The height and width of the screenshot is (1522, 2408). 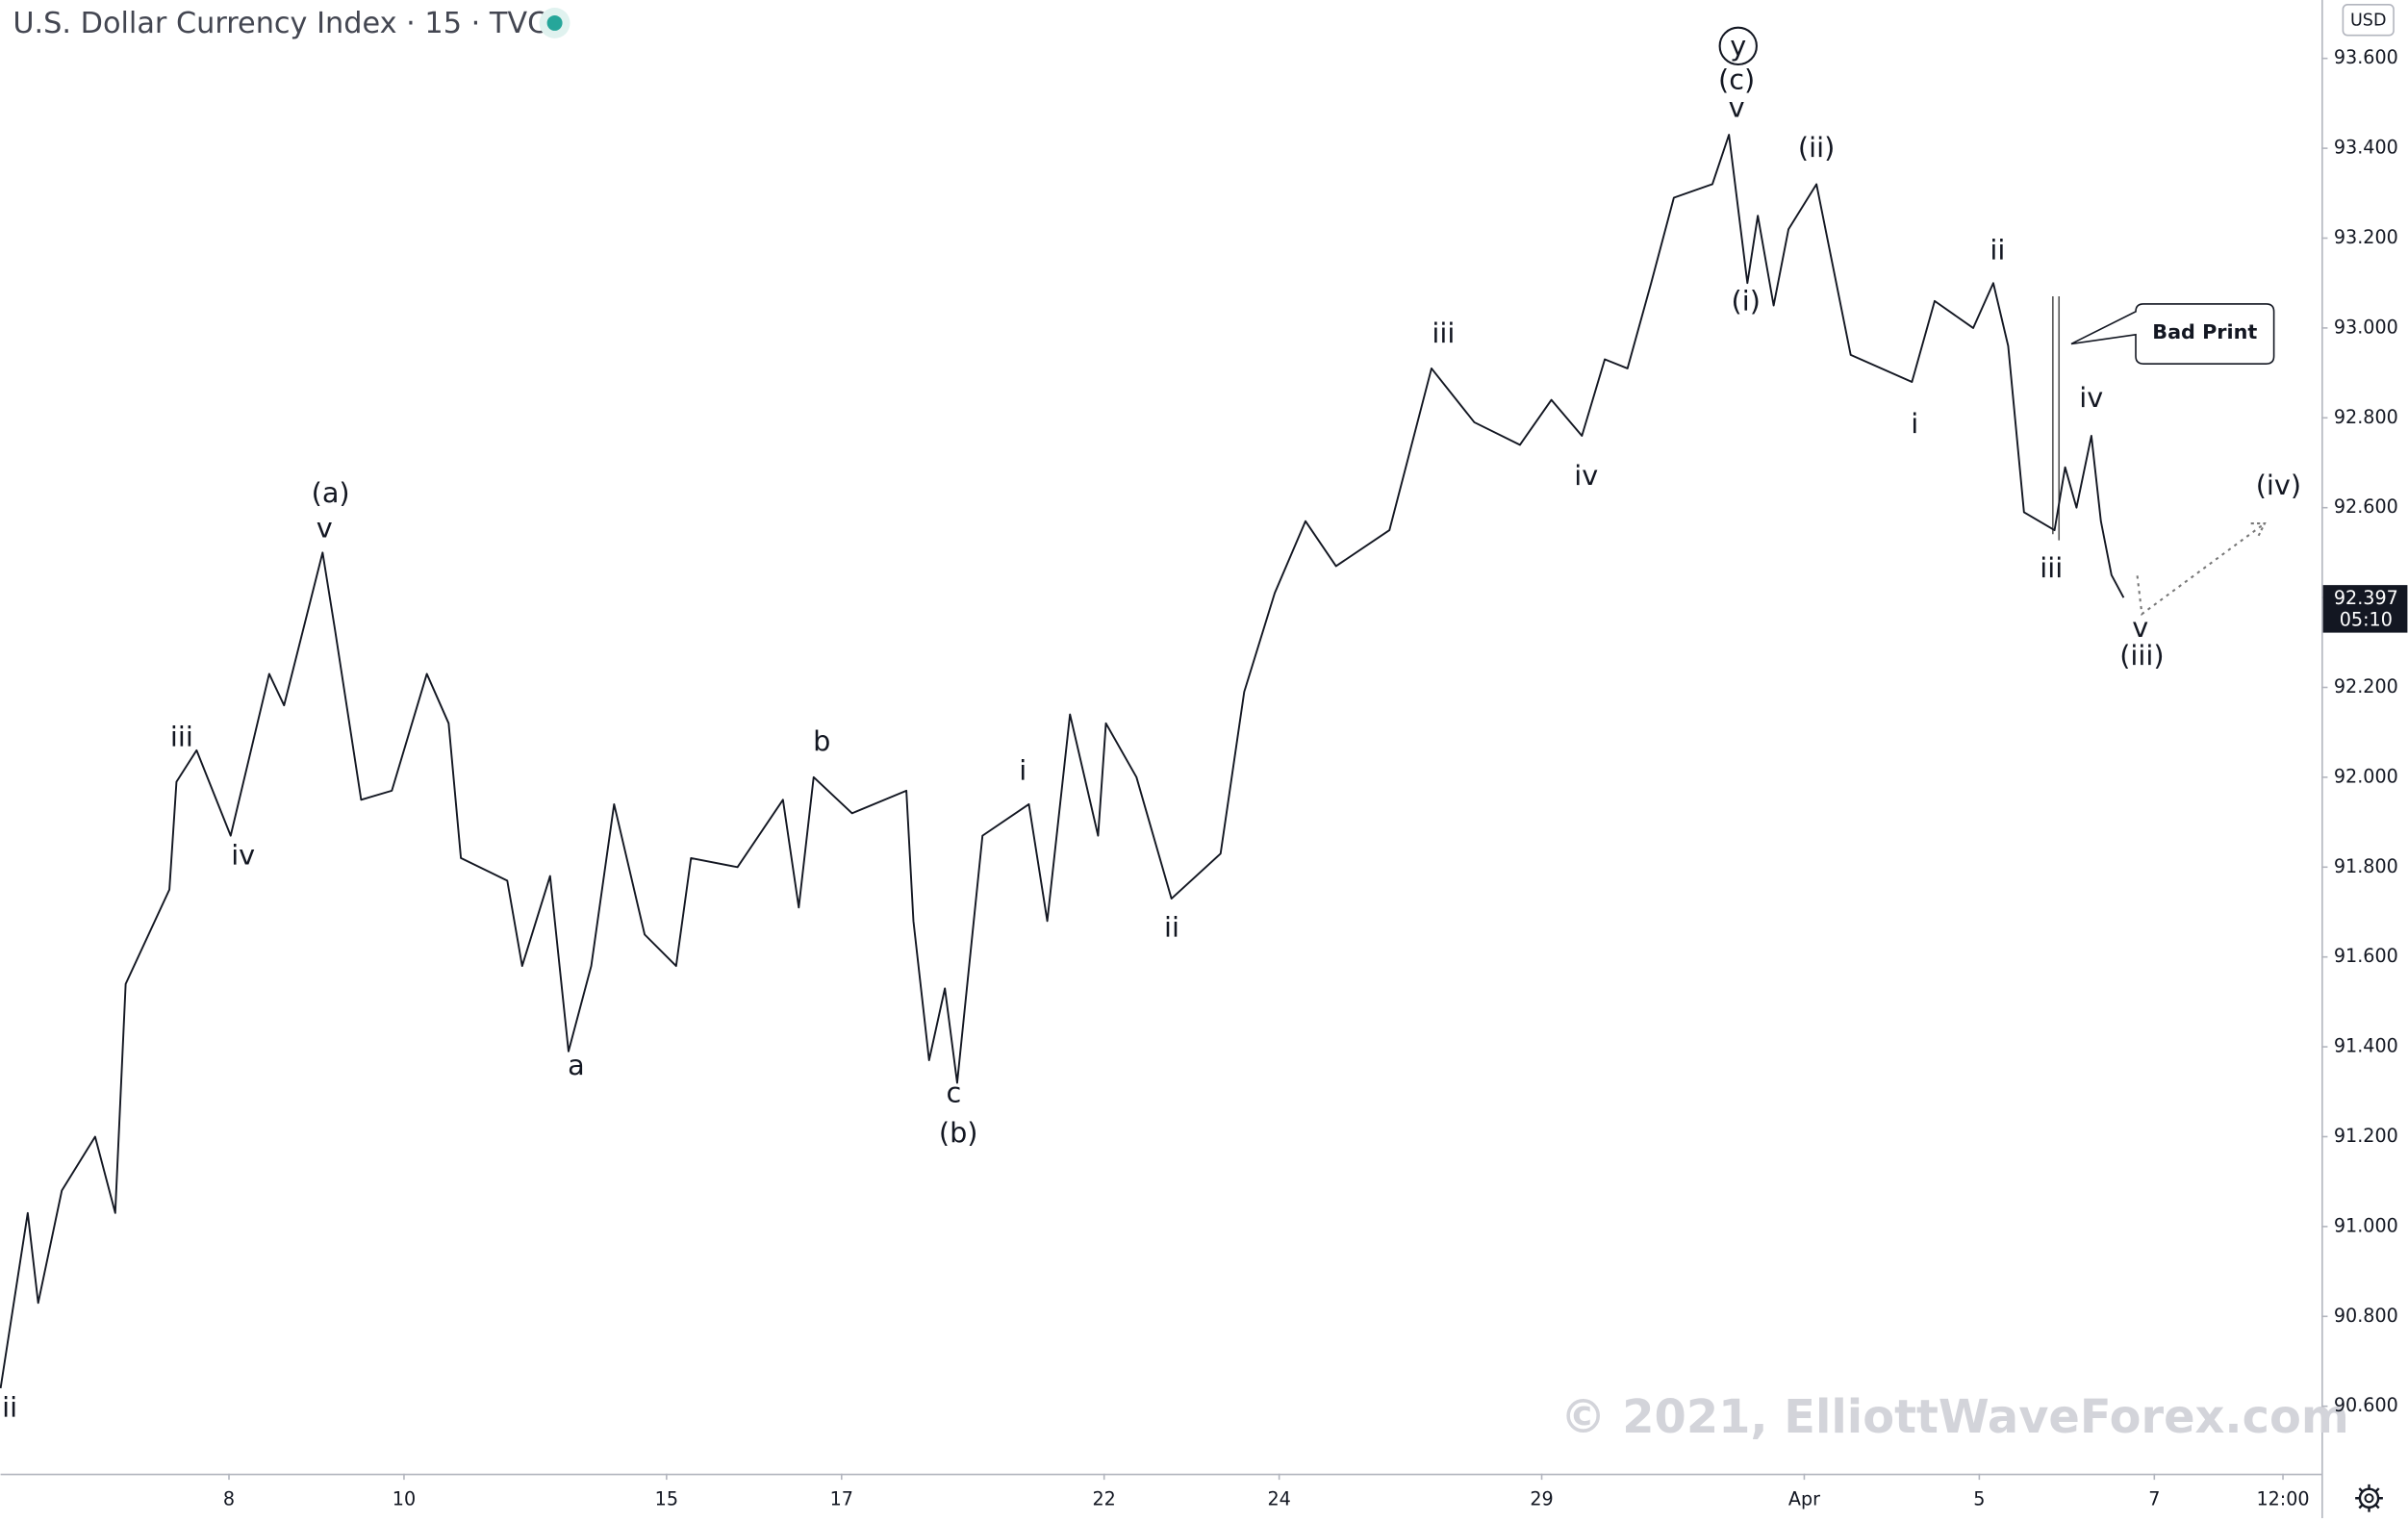 I want to click on projection-arrowhead, so click(x=2258, y=529).